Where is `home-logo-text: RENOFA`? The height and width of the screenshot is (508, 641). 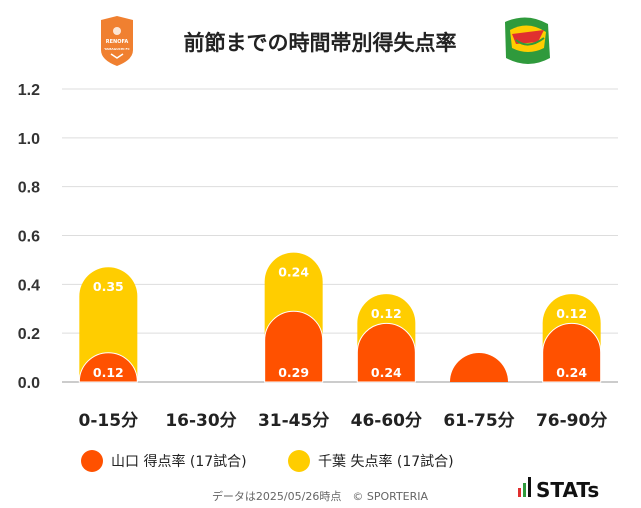 home-logo-text: RENOFA is located at coordinates (117, 42).